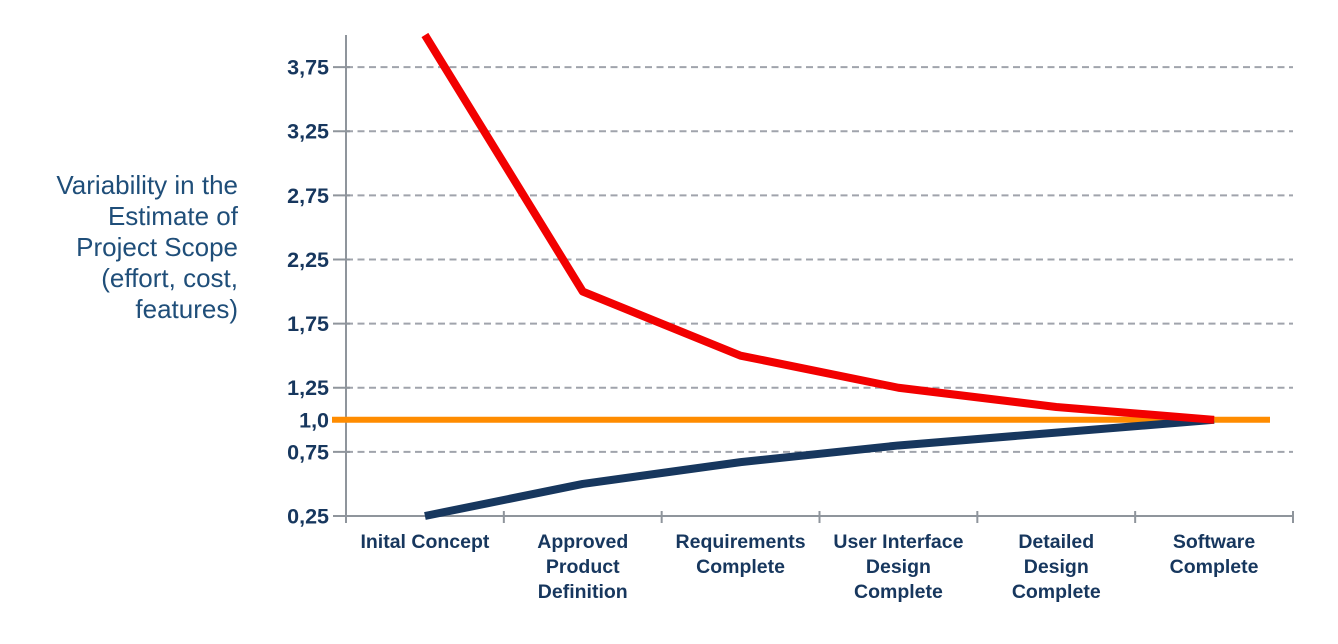  What do you see at coordinates (582, 567) in the screenshot?
I see `x-category-label: Approved Product Definition` at bounding box center [582, 567].